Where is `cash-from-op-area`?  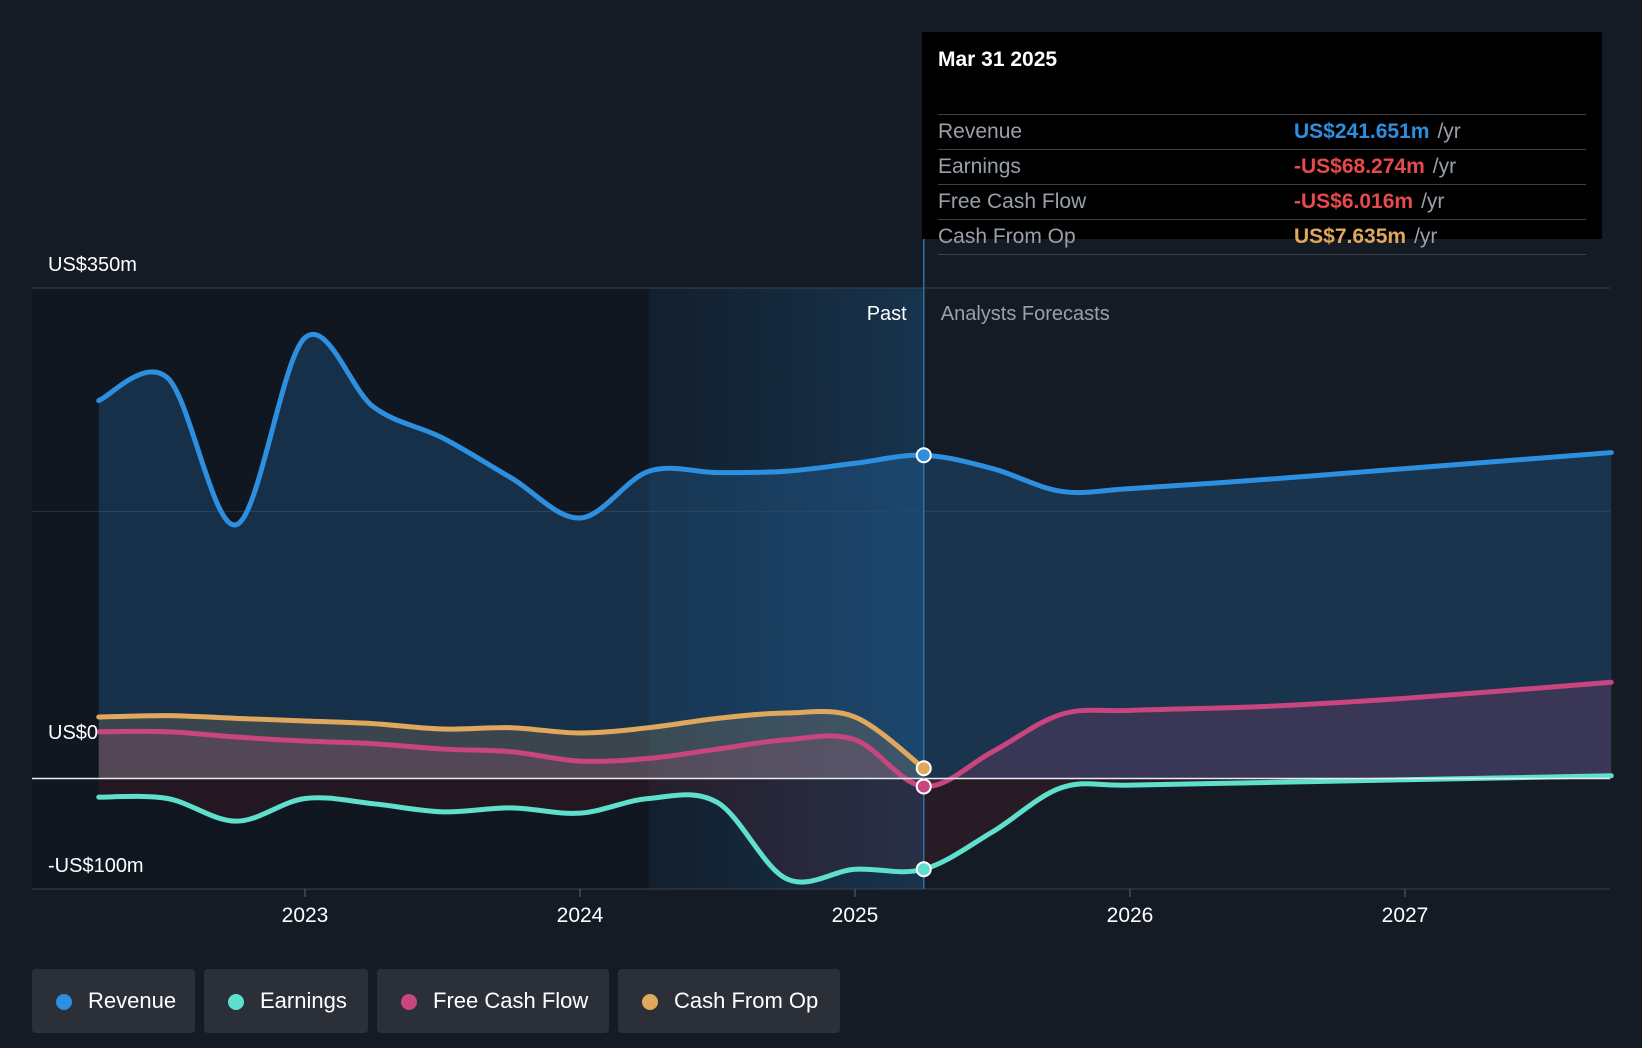 cash-from-op-area is located at coordinates (511, 745).